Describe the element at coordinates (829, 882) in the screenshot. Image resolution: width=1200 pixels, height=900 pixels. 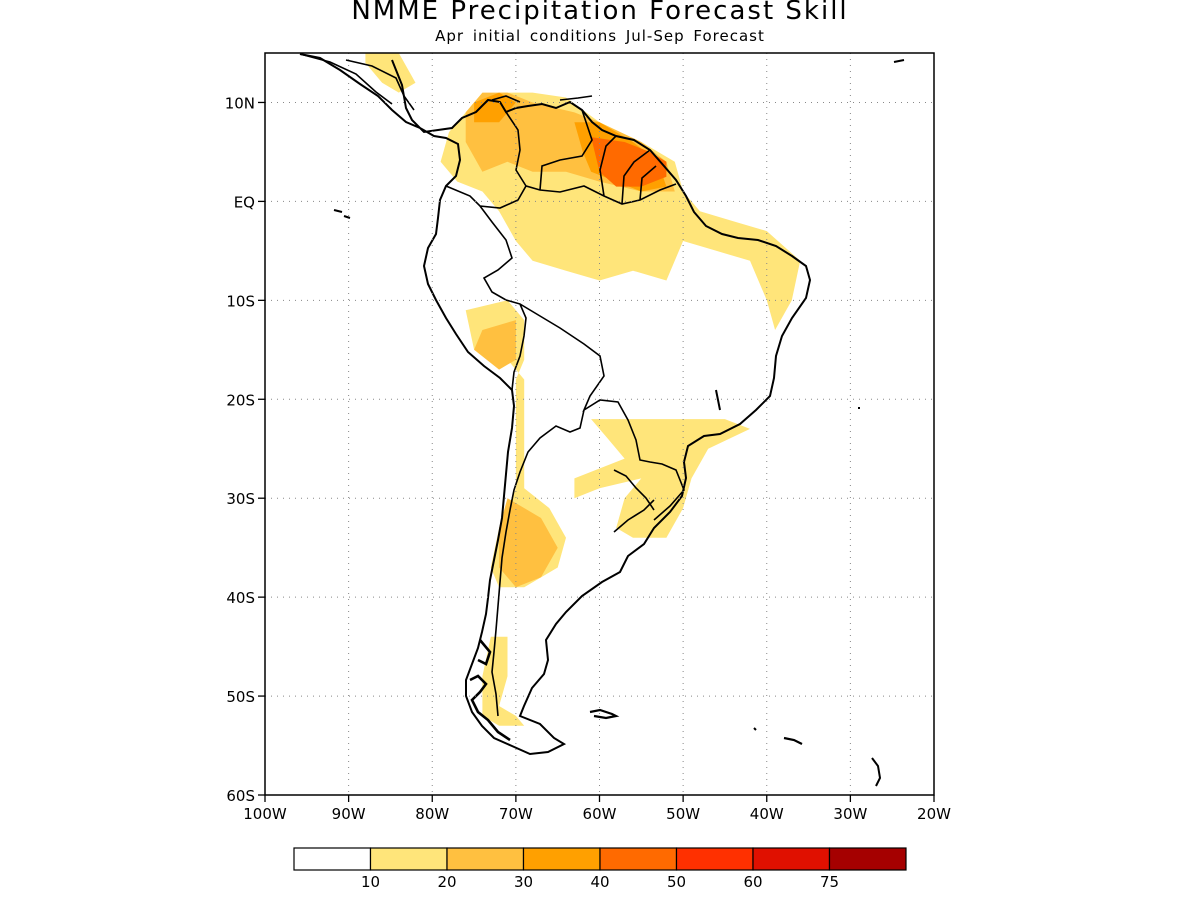
I see `colorbar-label: 75` at that location.